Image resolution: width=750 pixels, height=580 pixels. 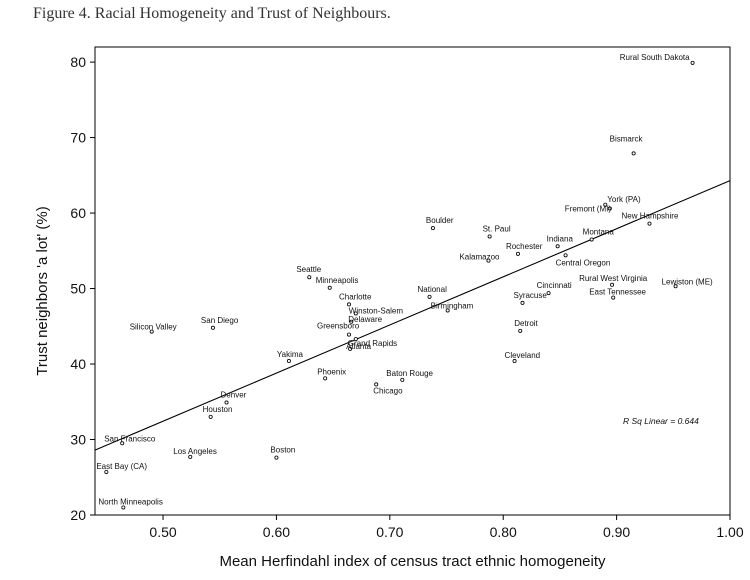 I want to click on y-axis-title: Trust neighbors 'a lot' (%), so click(x=42, y=290).